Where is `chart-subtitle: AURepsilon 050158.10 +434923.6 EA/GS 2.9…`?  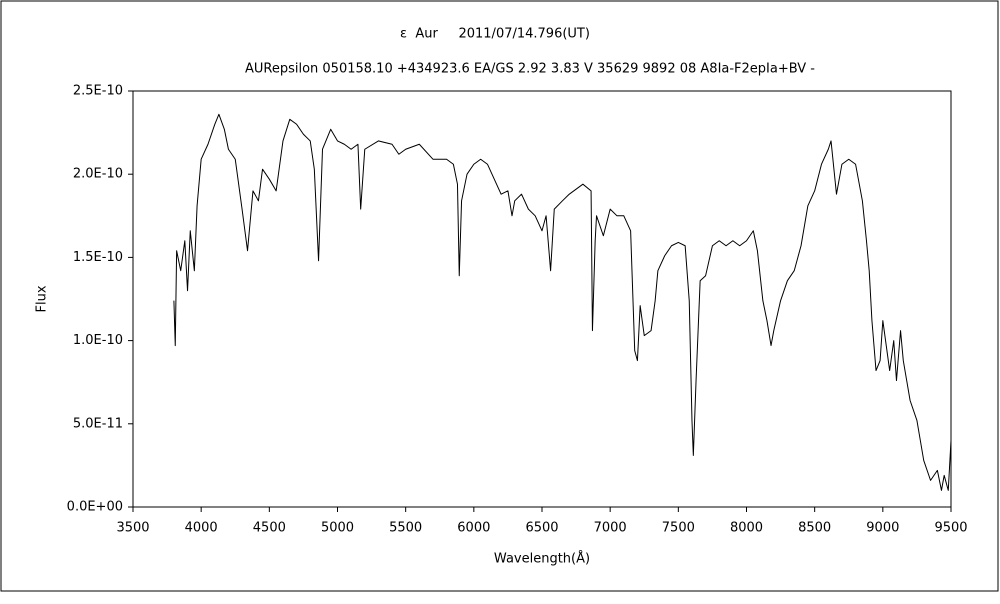 chart-subtitle: AURepsilon 050158.10 +434923.6 EA/GS 2.9… is located at coordinates (530, 69).